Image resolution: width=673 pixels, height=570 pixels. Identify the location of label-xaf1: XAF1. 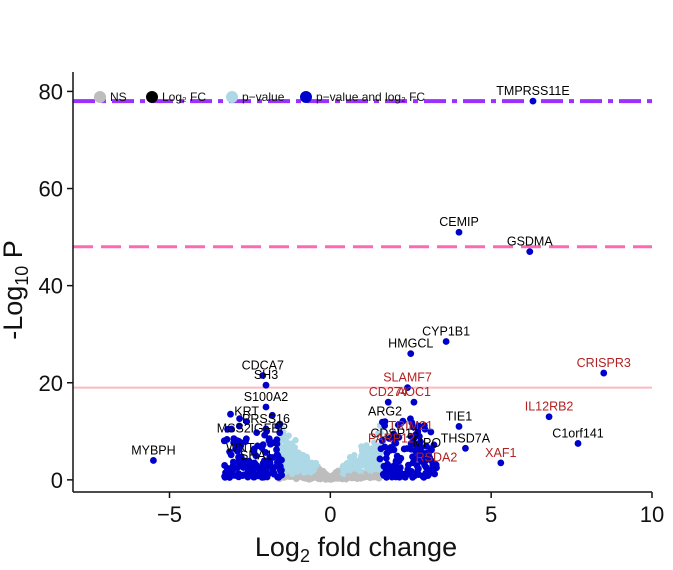
(500, 453).